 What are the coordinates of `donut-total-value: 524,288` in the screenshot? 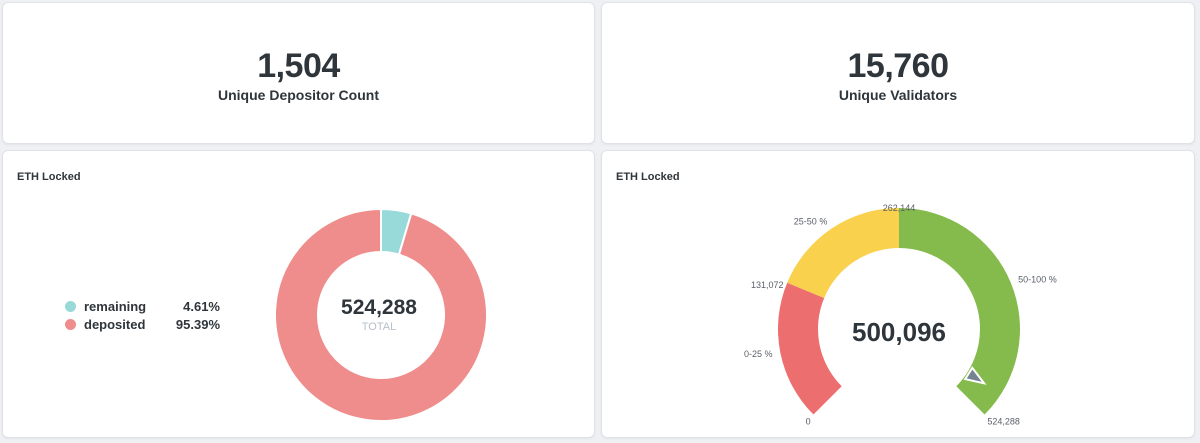 It's located at (379, 307).